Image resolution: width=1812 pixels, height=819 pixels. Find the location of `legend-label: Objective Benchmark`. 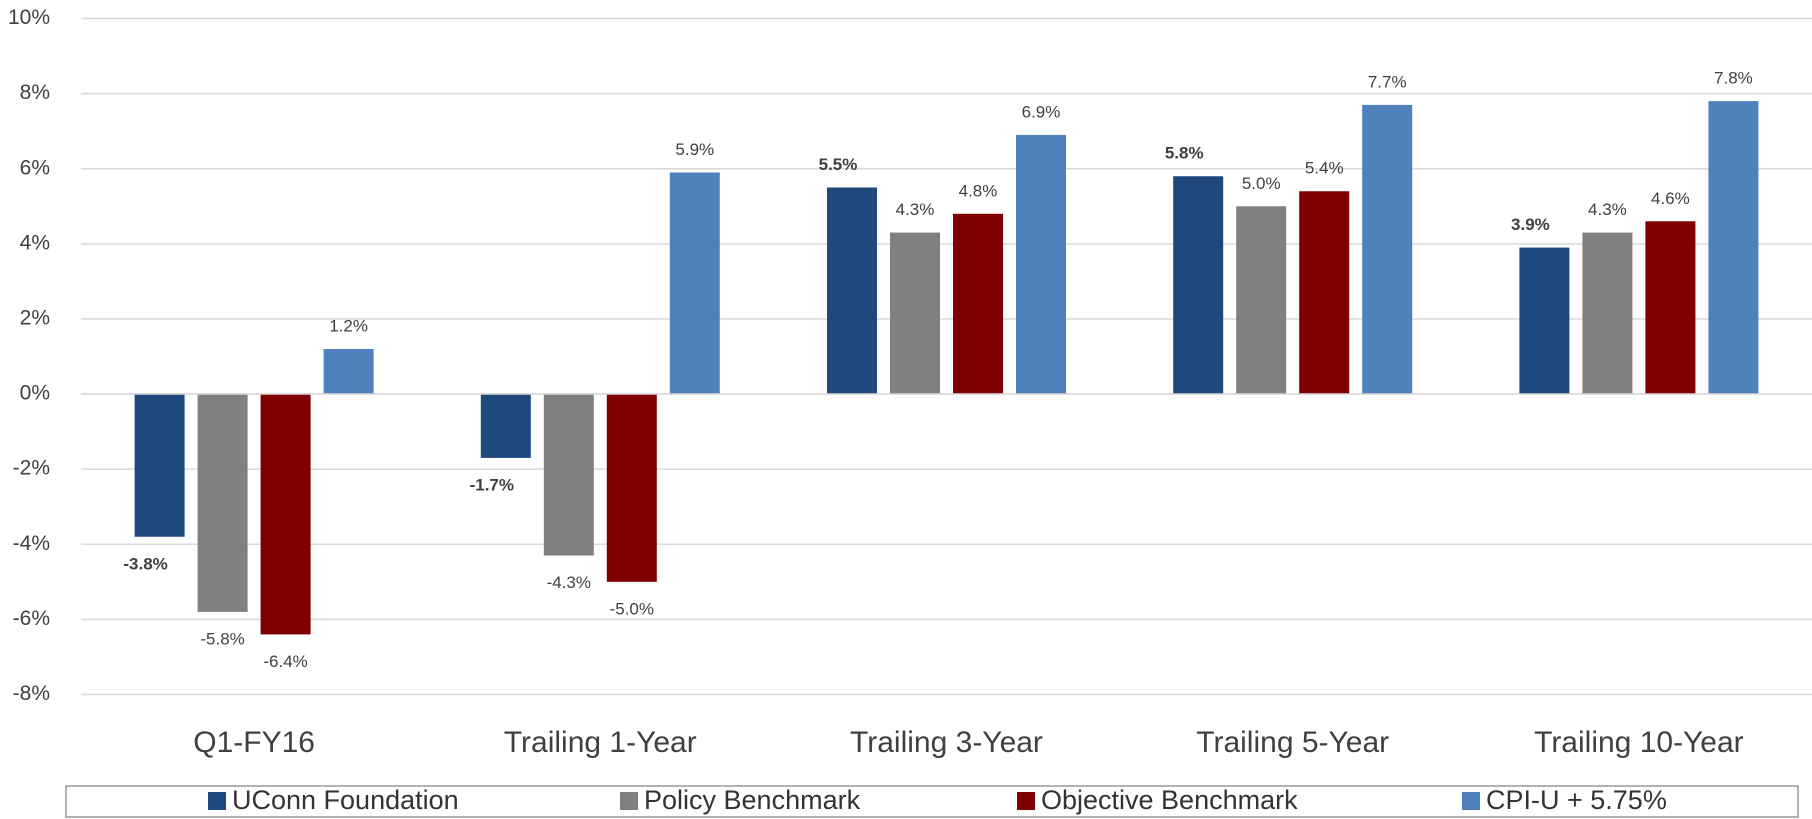

legend-label: Objective Benchmark is located at coordinates (1169, 800).